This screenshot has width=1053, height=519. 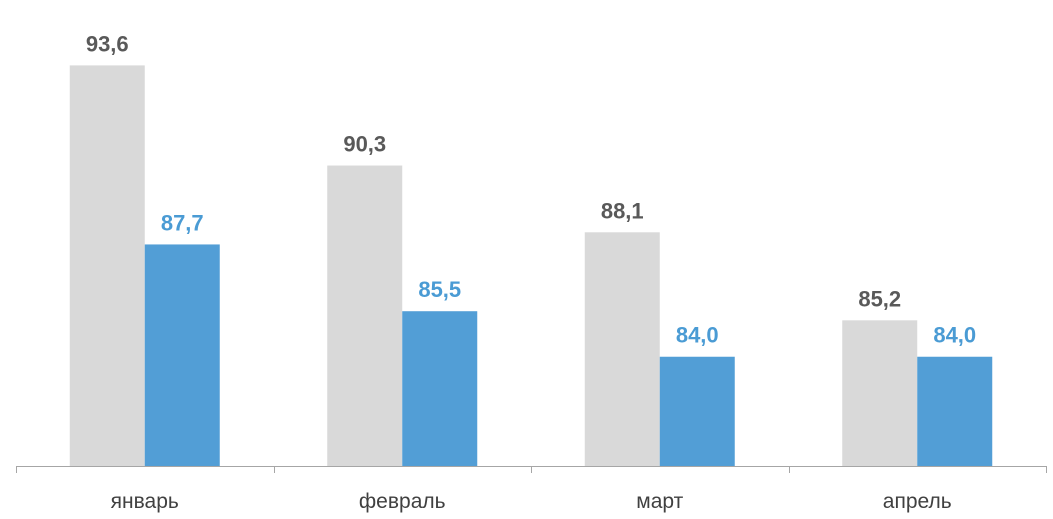 I want to click on x-axis: январь февраль март апрель, so click(x=531, y=489).